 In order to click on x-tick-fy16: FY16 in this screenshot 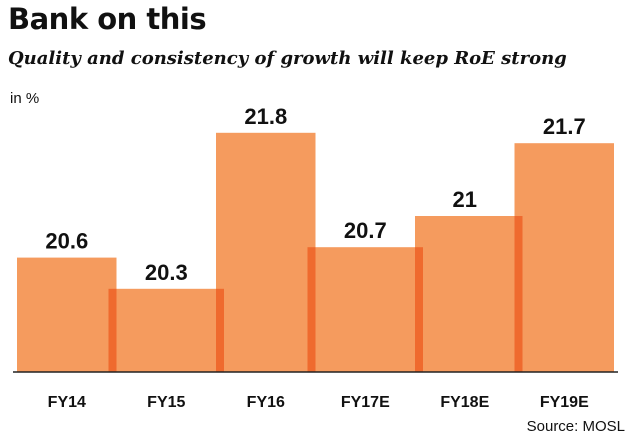, I will do `click(266, 402)`.